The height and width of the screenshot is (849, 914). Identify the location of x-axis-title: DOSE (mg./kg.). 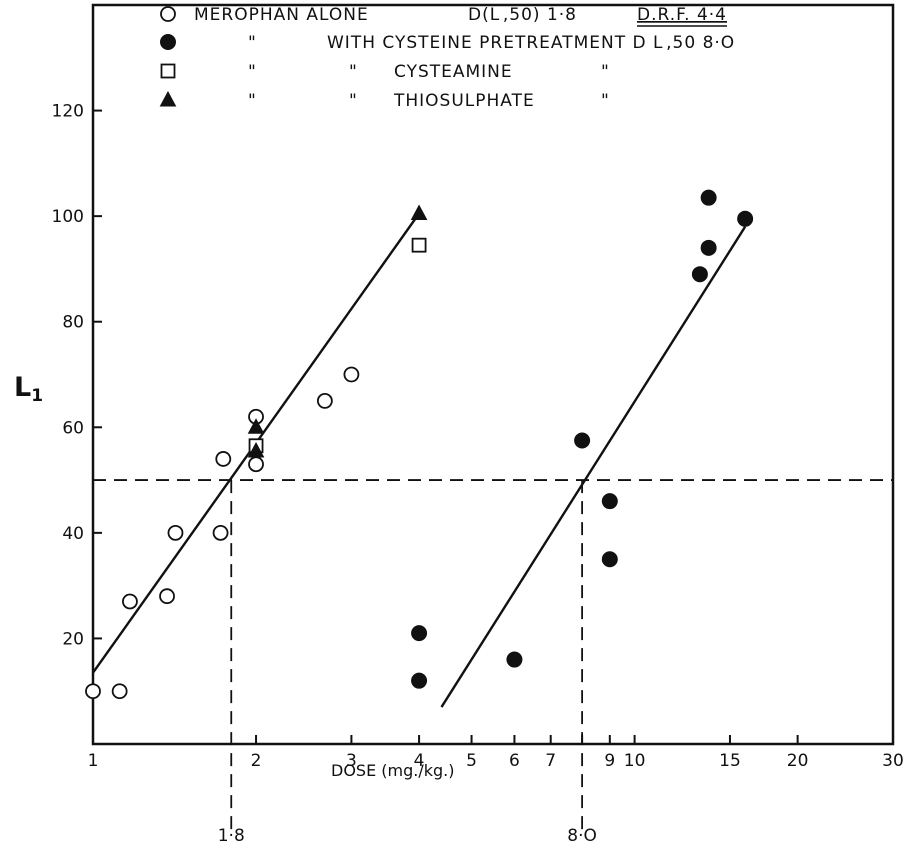
(392, 770).